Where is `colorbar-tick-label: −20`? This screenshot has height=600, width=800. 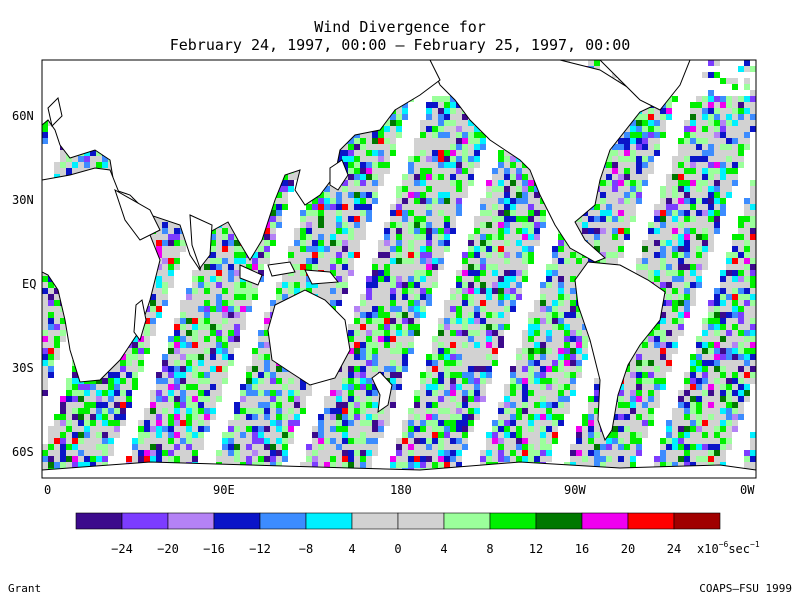 colorbar-tick-label: −20 is located at coordinates (168, 549).